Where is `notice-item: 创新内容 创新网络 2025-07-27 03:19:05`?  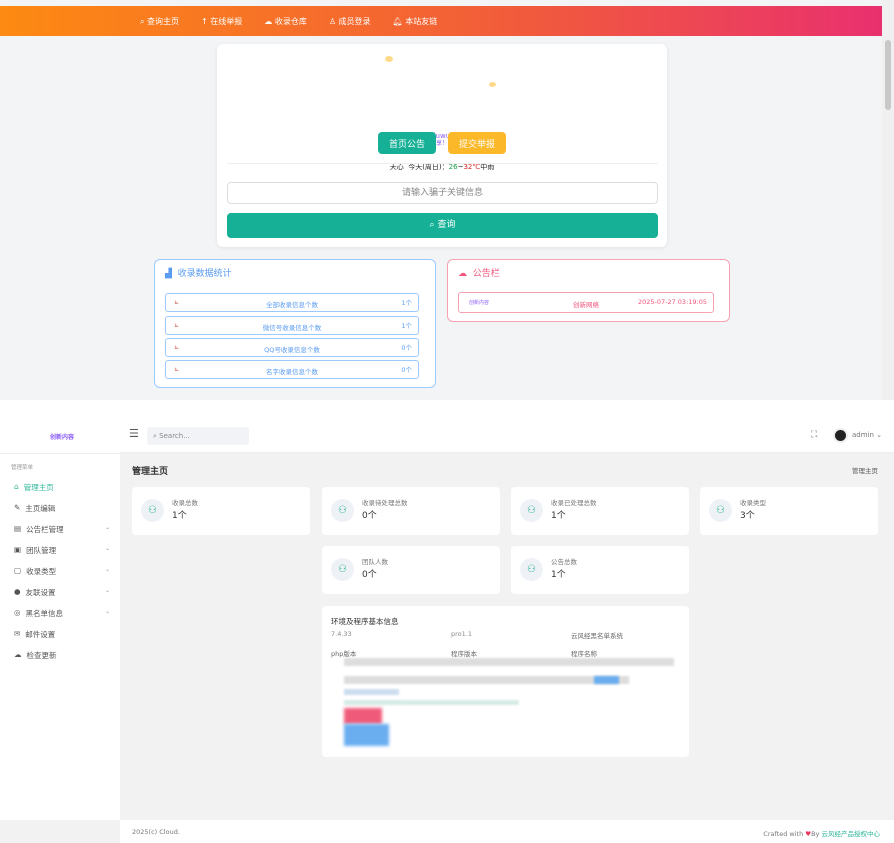 notice-item: 创新内容 创新网络 2025-07-27 03:19:05 is located at coordinates (586, 302).